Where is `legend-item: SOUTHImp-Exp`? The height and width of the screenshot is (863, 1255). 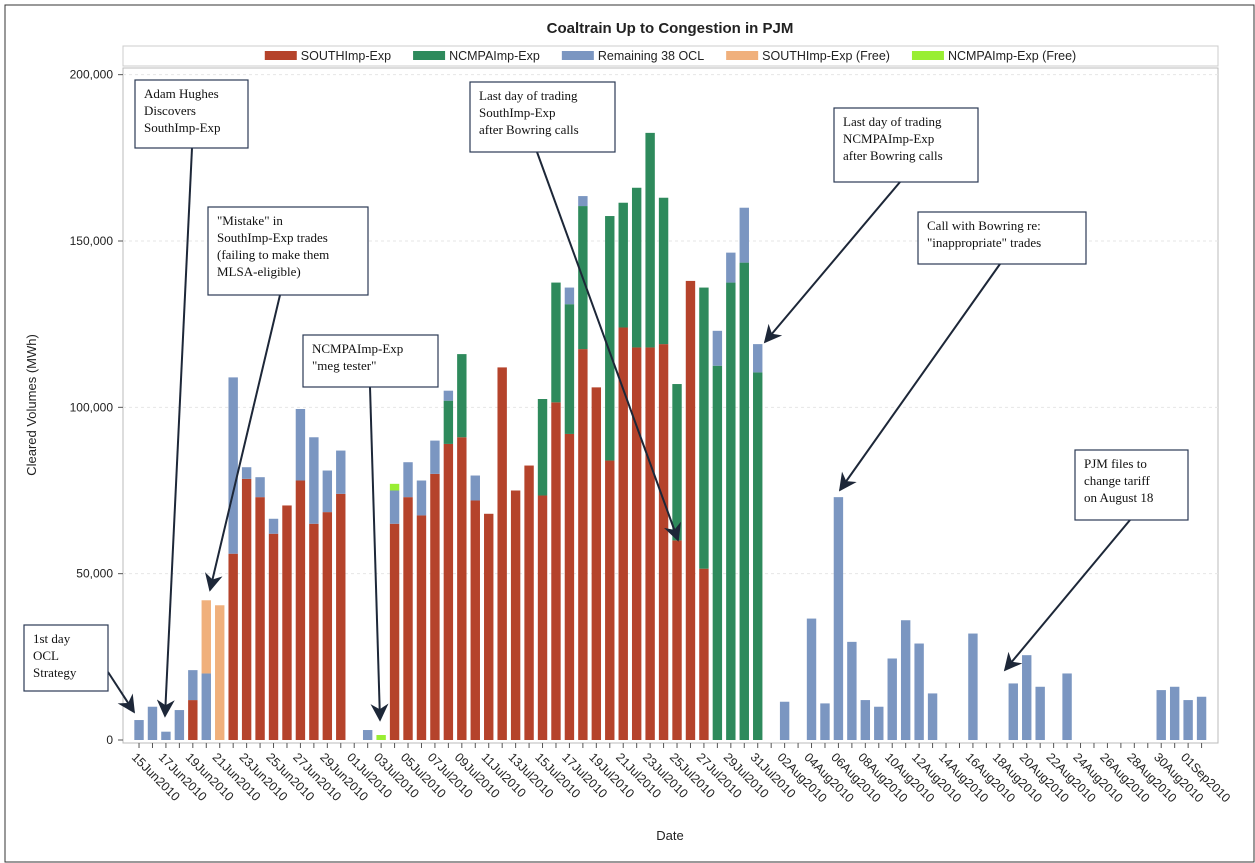 legend-item: SOUTHImp-Exp is located at coordinates (327, 56).